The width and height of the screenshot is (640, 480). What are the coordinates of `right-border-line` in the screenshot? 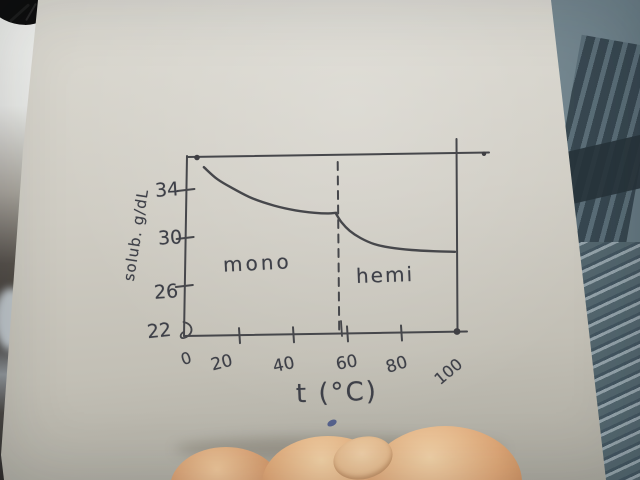 It's located at (457, 235).